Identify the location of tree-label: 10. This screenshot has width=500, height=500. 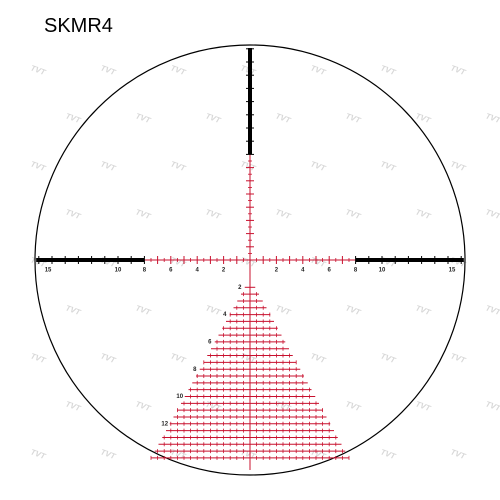
(179, 397).